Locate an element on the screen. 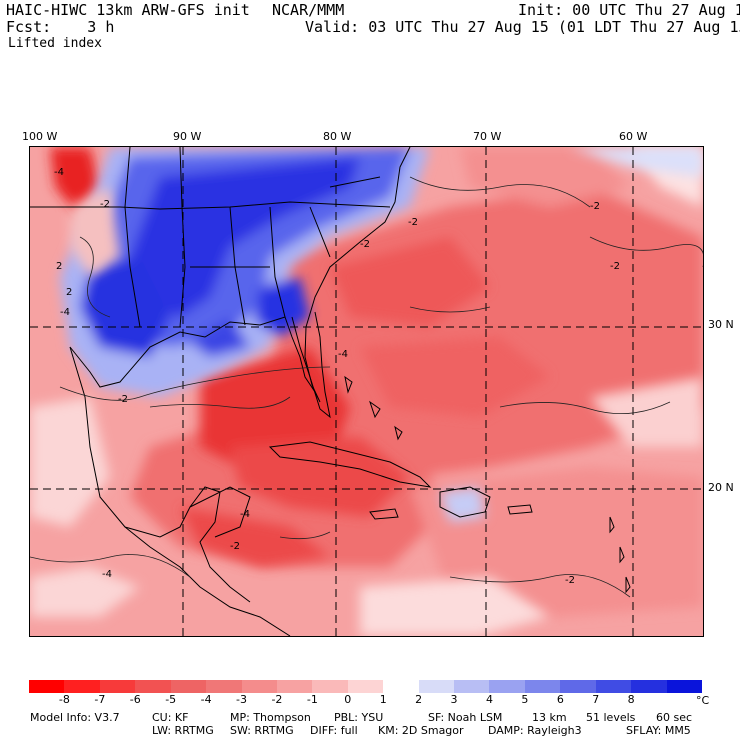 The image size is (740, 740). footer-pbl: PBL: YSU is located at coordinates (359, 717).